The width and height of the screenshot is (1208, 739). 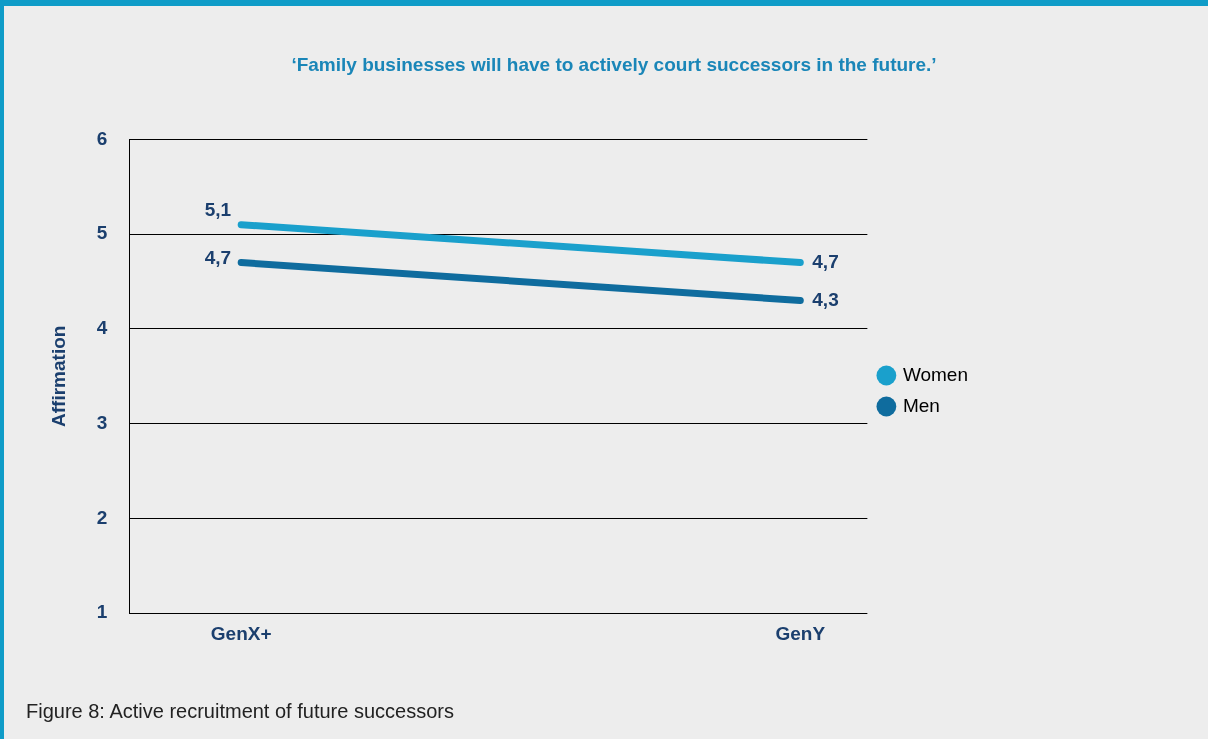 What do you see at coordinates (102, 328) in the screenshot?
I see `y-tick-label: 4` at bounding box center [102, 328].